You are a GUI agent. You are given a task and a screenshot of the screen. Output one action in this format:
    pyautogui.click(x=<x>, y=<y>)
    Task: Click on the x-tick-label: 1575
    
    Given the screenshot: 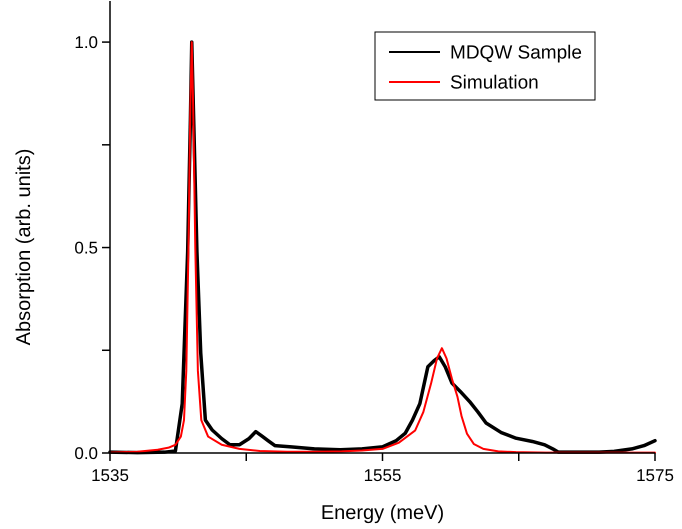 What is the action you would take?
    pyautogui.click(x=655, y=475)
    